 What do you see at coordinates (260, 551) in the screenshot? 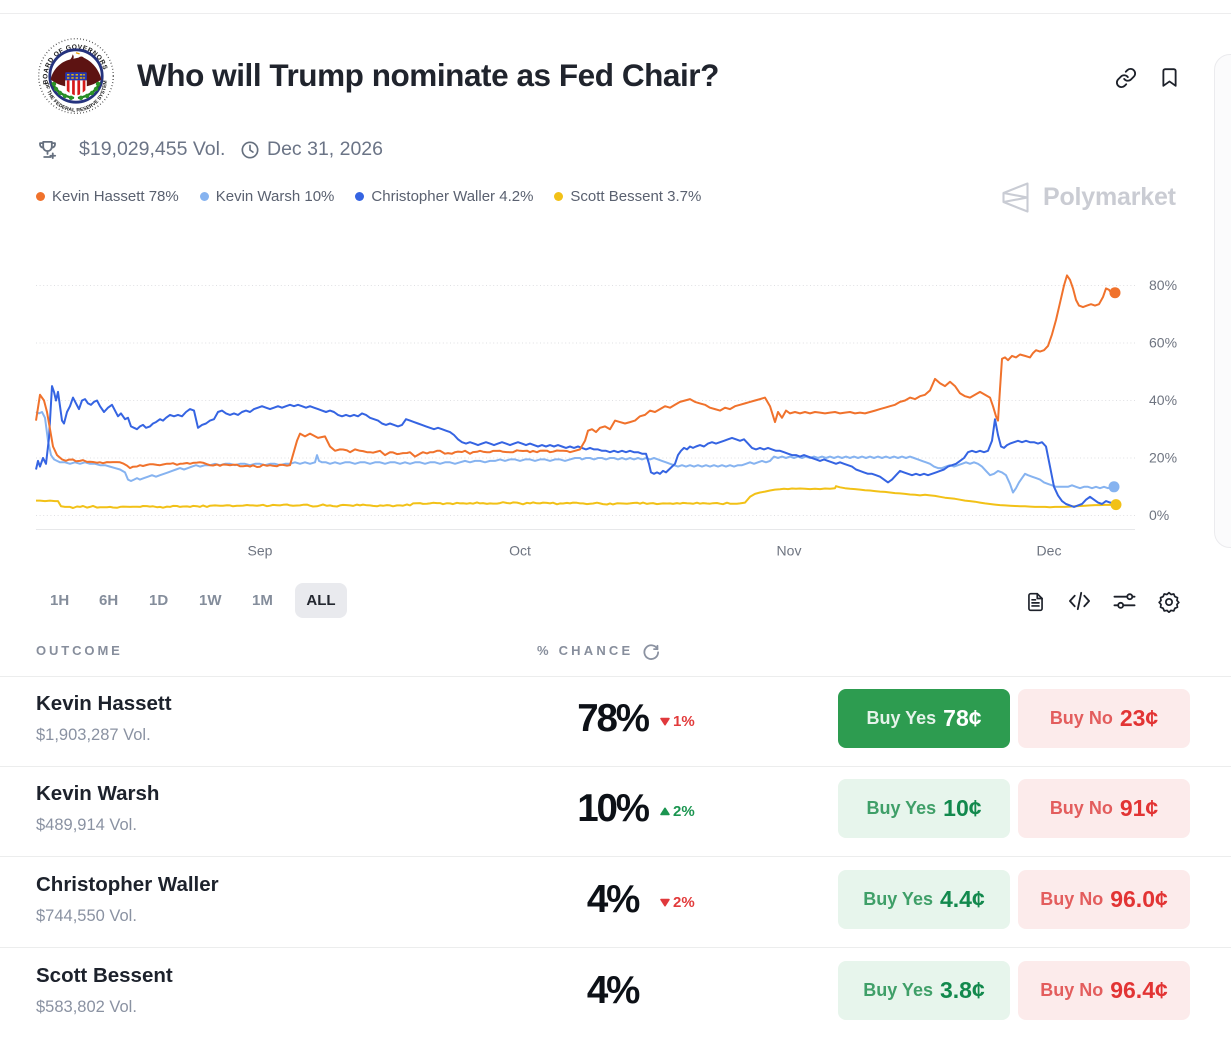
I see `svg-text: Sep` at bounding box center [260, 551].